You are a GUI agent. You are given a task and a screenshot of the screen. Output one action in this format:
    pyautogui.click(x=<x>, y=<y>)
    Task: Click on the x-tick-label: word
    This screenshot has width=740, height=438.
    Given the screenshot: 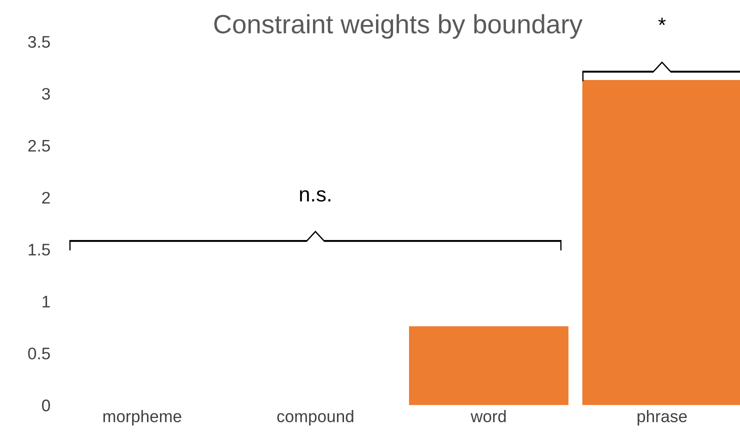 What is the action you would take?
    pyautogui.click(x=488, y=416)
    